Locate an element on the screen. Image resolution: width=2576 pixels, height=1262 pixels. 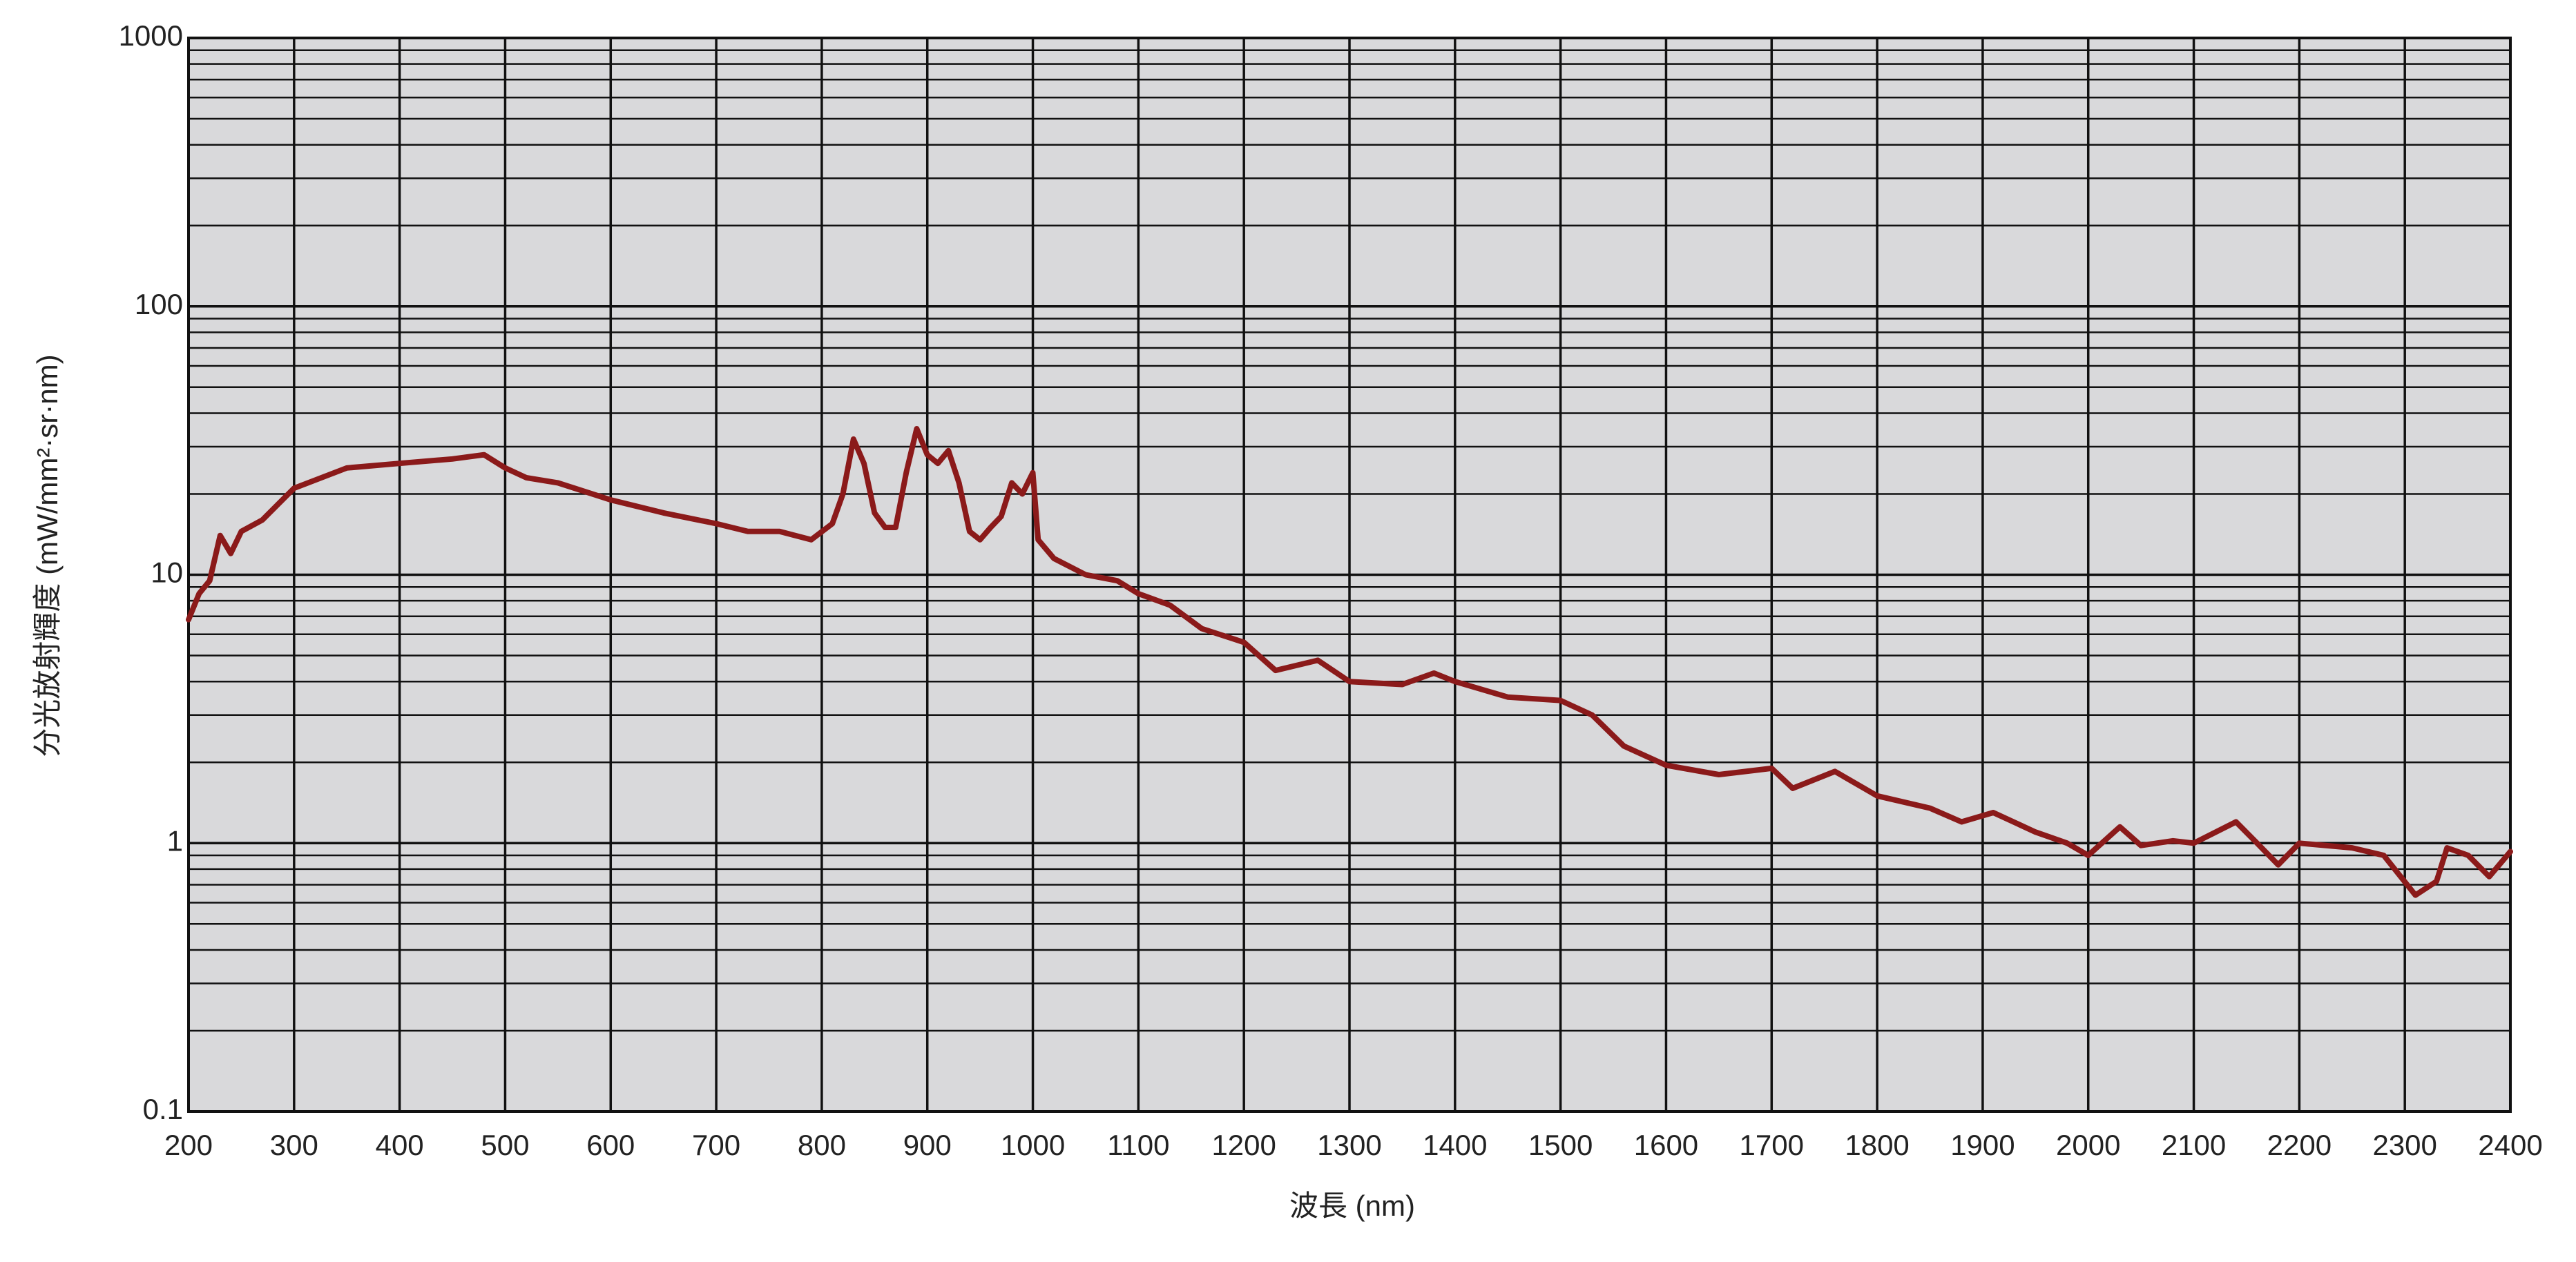
y-tick-label: 10 is located at coordinates (167, 572).